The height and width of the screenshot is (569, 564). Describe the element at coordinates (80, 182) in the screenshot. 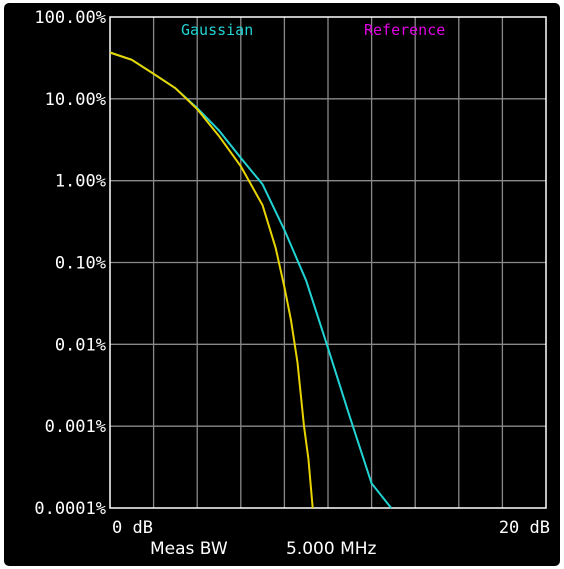

I see `y-tick-label: 1.00%` at that location.